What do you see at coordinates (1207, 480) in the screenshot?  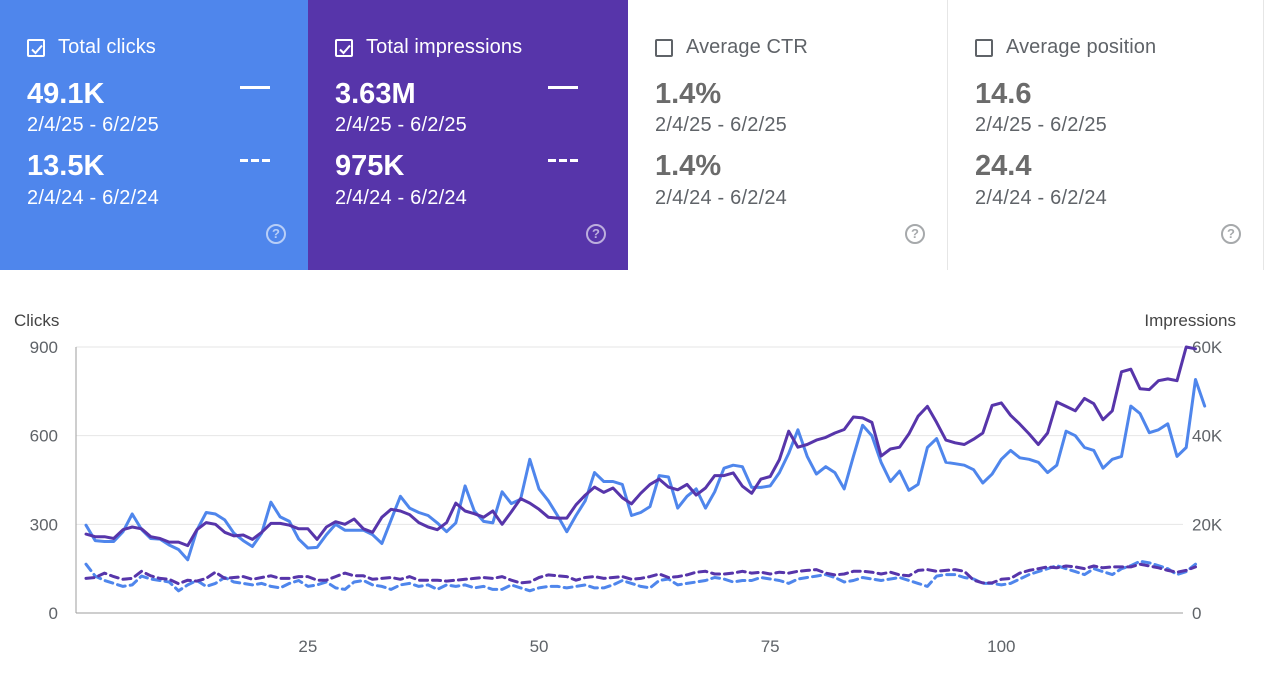 I see `right-axis-ticks: 0 20K 40K 60K` at bounding box center [1207, 480].